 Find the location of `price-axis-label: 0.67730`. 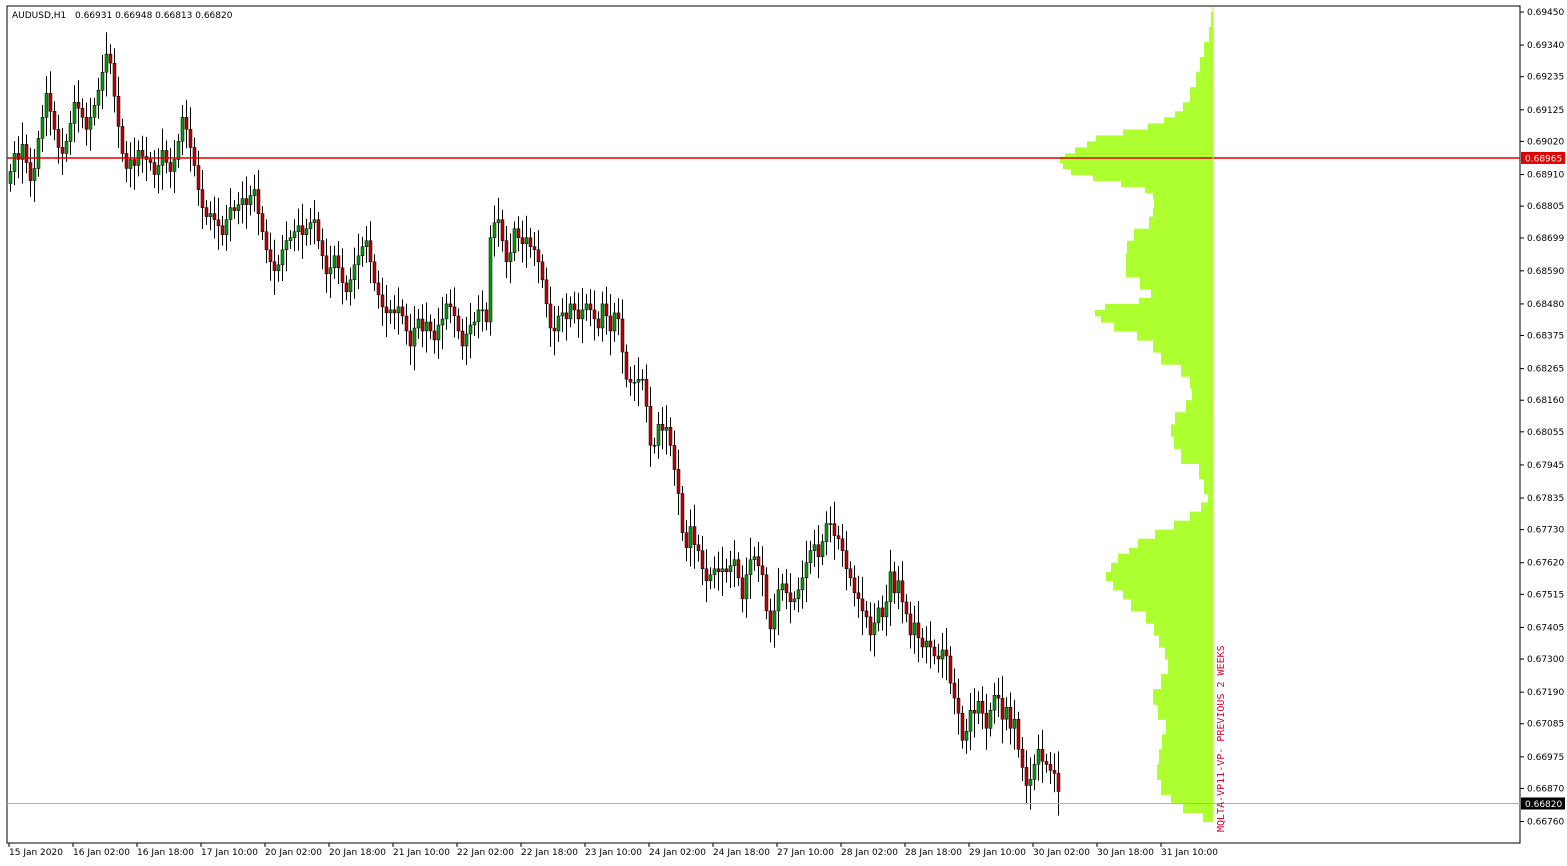

price-axis-label: 0.67730 is located at coordinates (1545, 531).